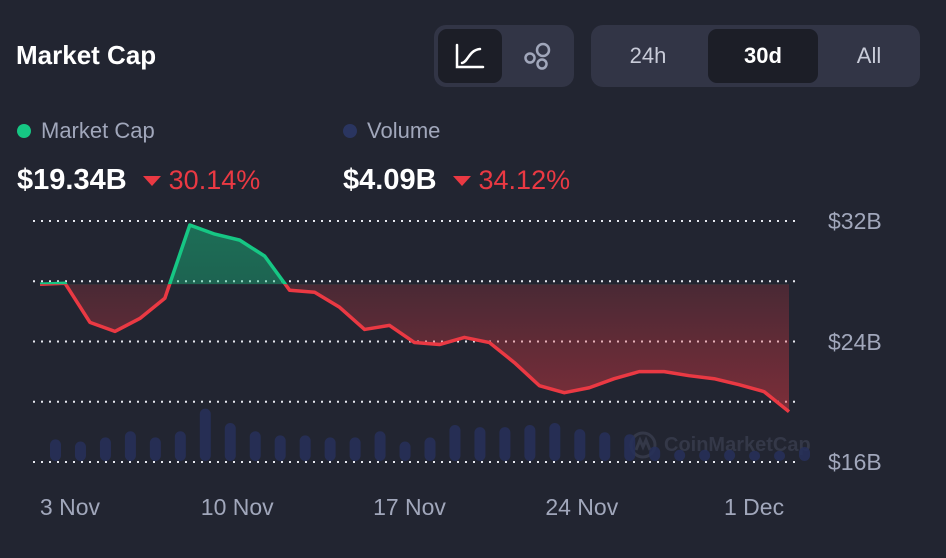 The height and width of the screenshot is (558, 946). I want to click on volume-stat: $4.09B 34.12%, so click(456, 180).